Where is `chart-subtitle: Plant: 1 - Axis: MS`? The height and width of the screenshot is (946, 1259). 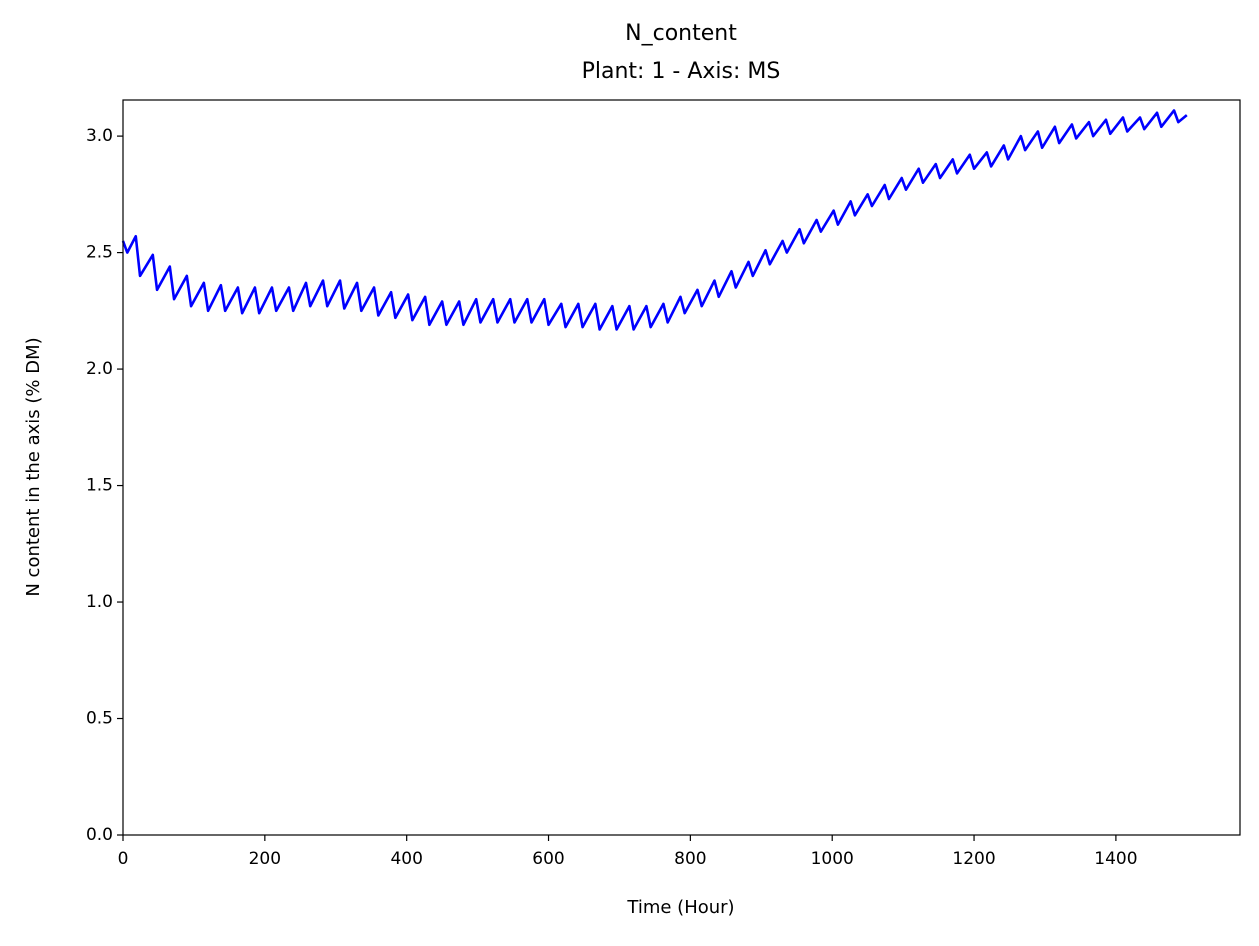
chart-subtitle: Plant: 1 - Axis: MS is located at coordinates (681, 71).